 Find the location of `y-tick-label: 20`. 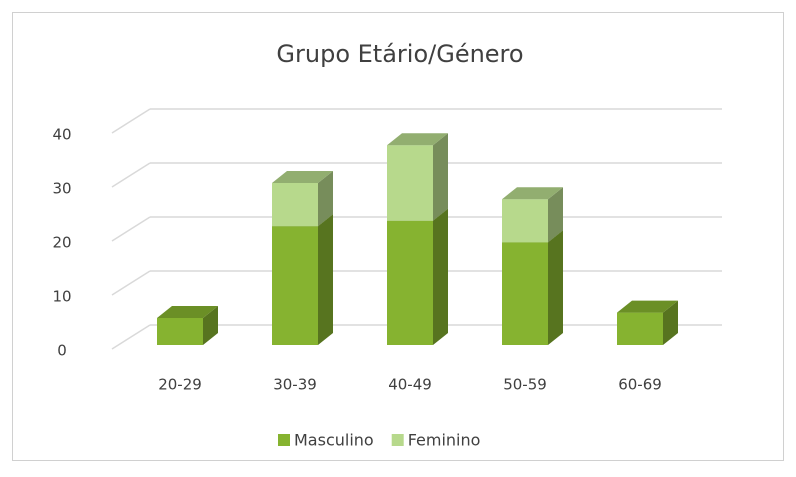

y-tick-label: 20 is located at coordinates (61, 243).